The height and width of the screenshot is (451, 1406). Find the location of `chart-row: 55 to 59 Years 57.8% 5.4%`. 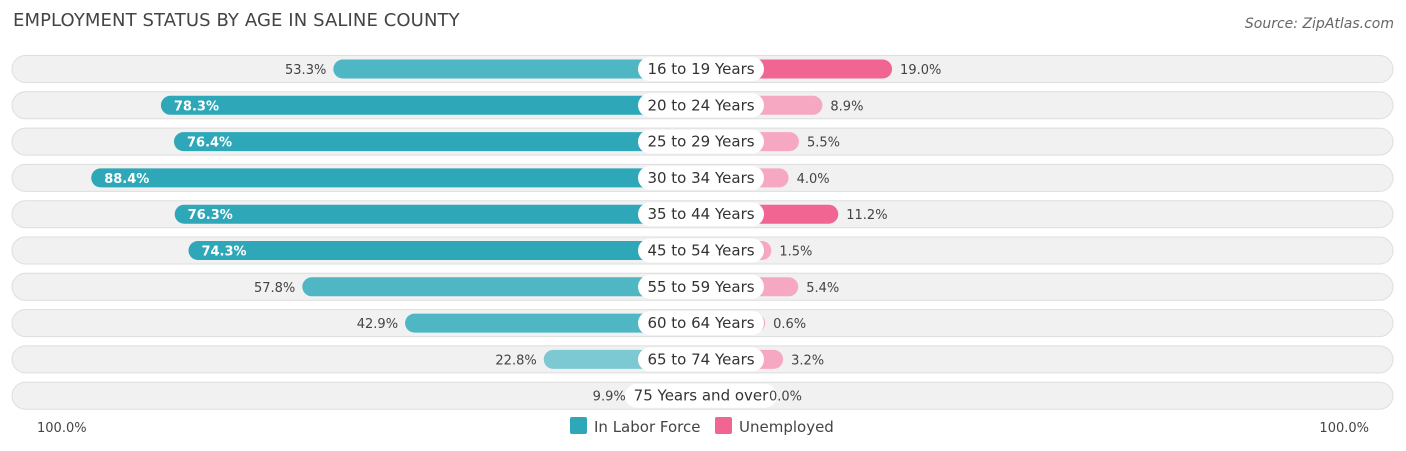

chart-row: 55 to 59 Years 57.8% 5.4% is located at coordinates (702, 286).